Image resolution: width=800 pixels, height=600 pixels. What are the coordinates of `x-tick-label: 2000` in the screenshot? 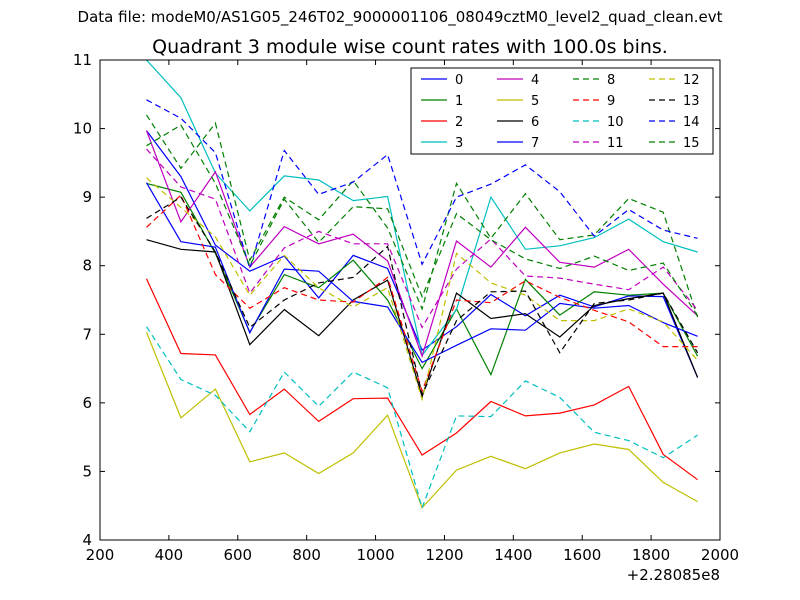 It's located at (720, 555).